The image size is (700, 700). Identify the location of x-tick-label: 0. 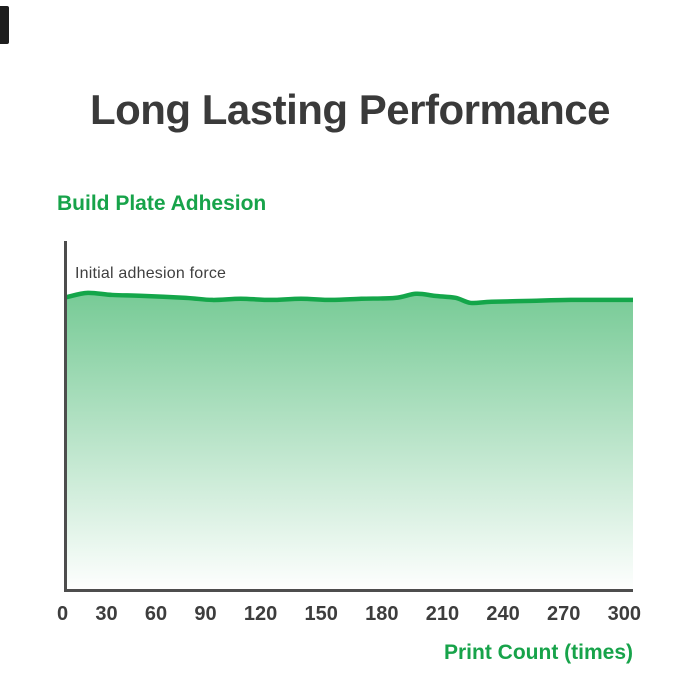
(63, 614).